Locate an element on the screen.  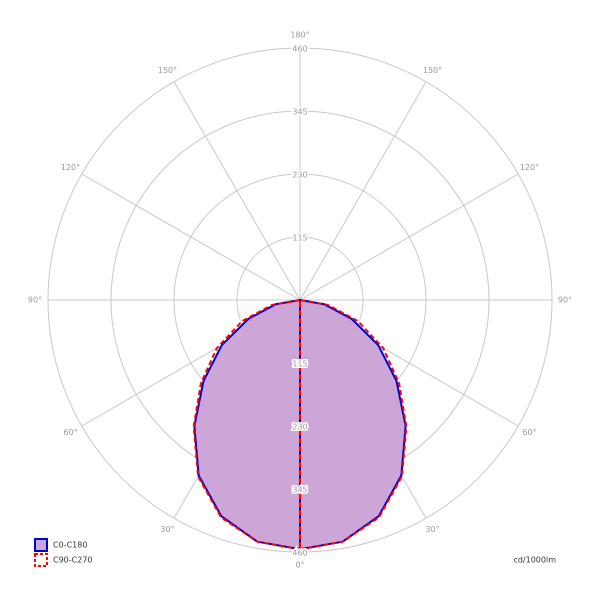
legend-label: C90-C270 is located at coordinates (73, 560).